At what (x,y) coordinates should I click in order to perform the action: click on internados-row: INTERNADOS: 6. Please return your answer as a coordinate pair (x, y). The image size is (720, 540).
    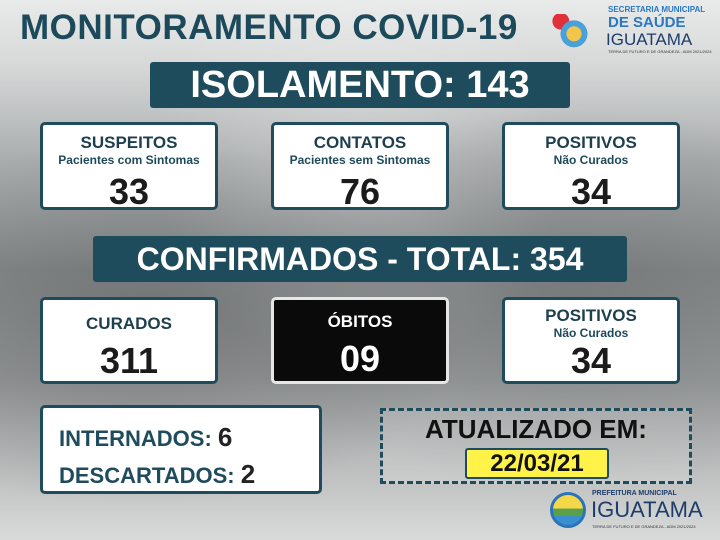
    Looking at the image, I should click on (146, 437).